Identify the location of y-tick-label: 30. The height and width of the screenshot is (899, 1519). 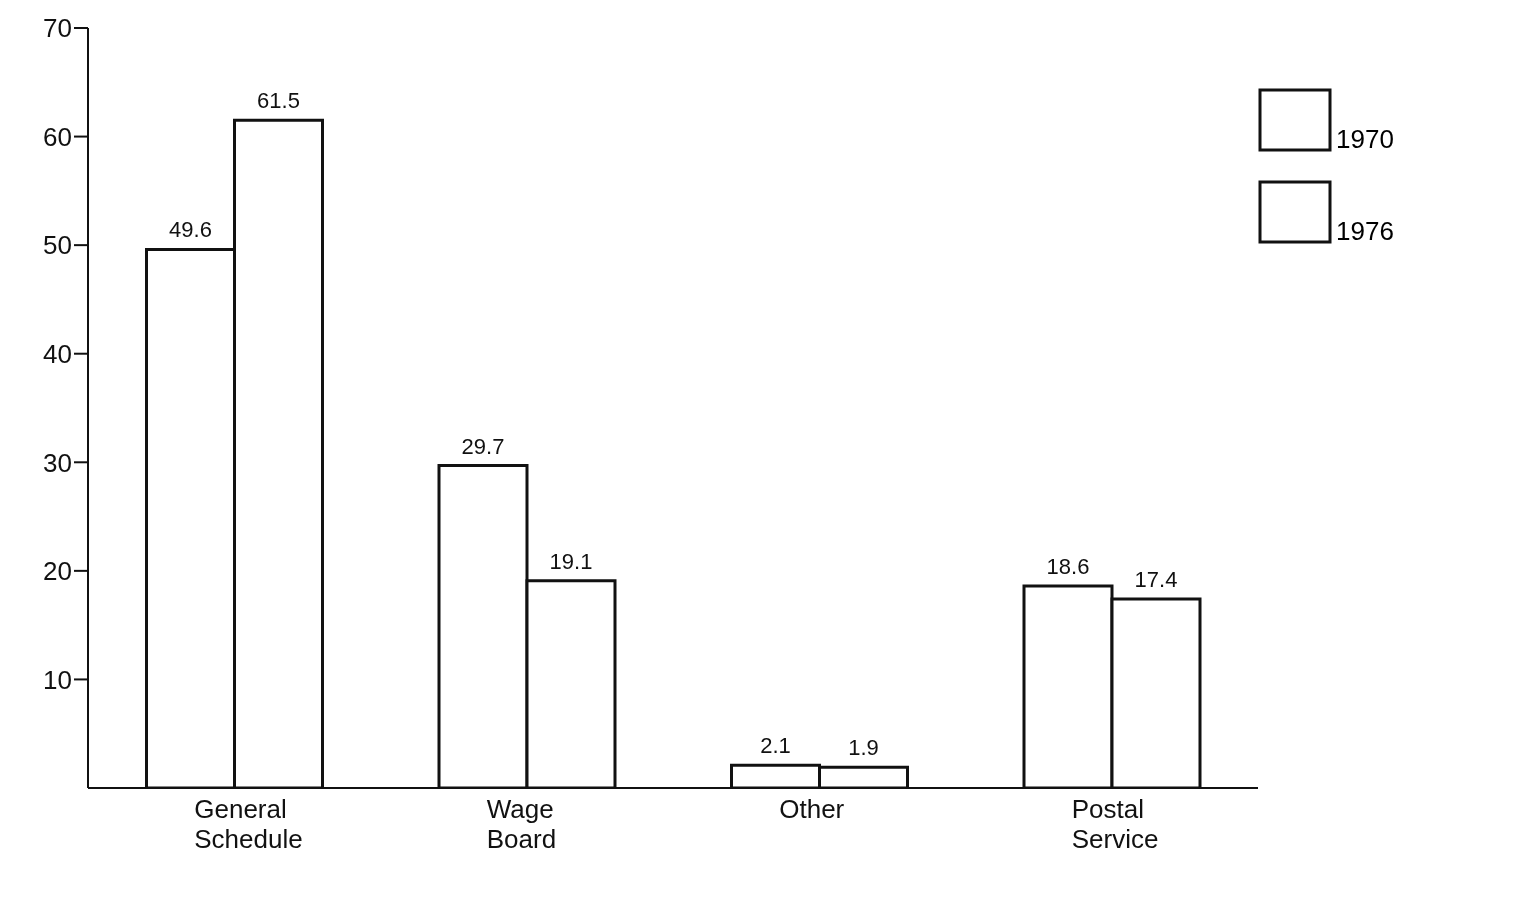
(57, 462).